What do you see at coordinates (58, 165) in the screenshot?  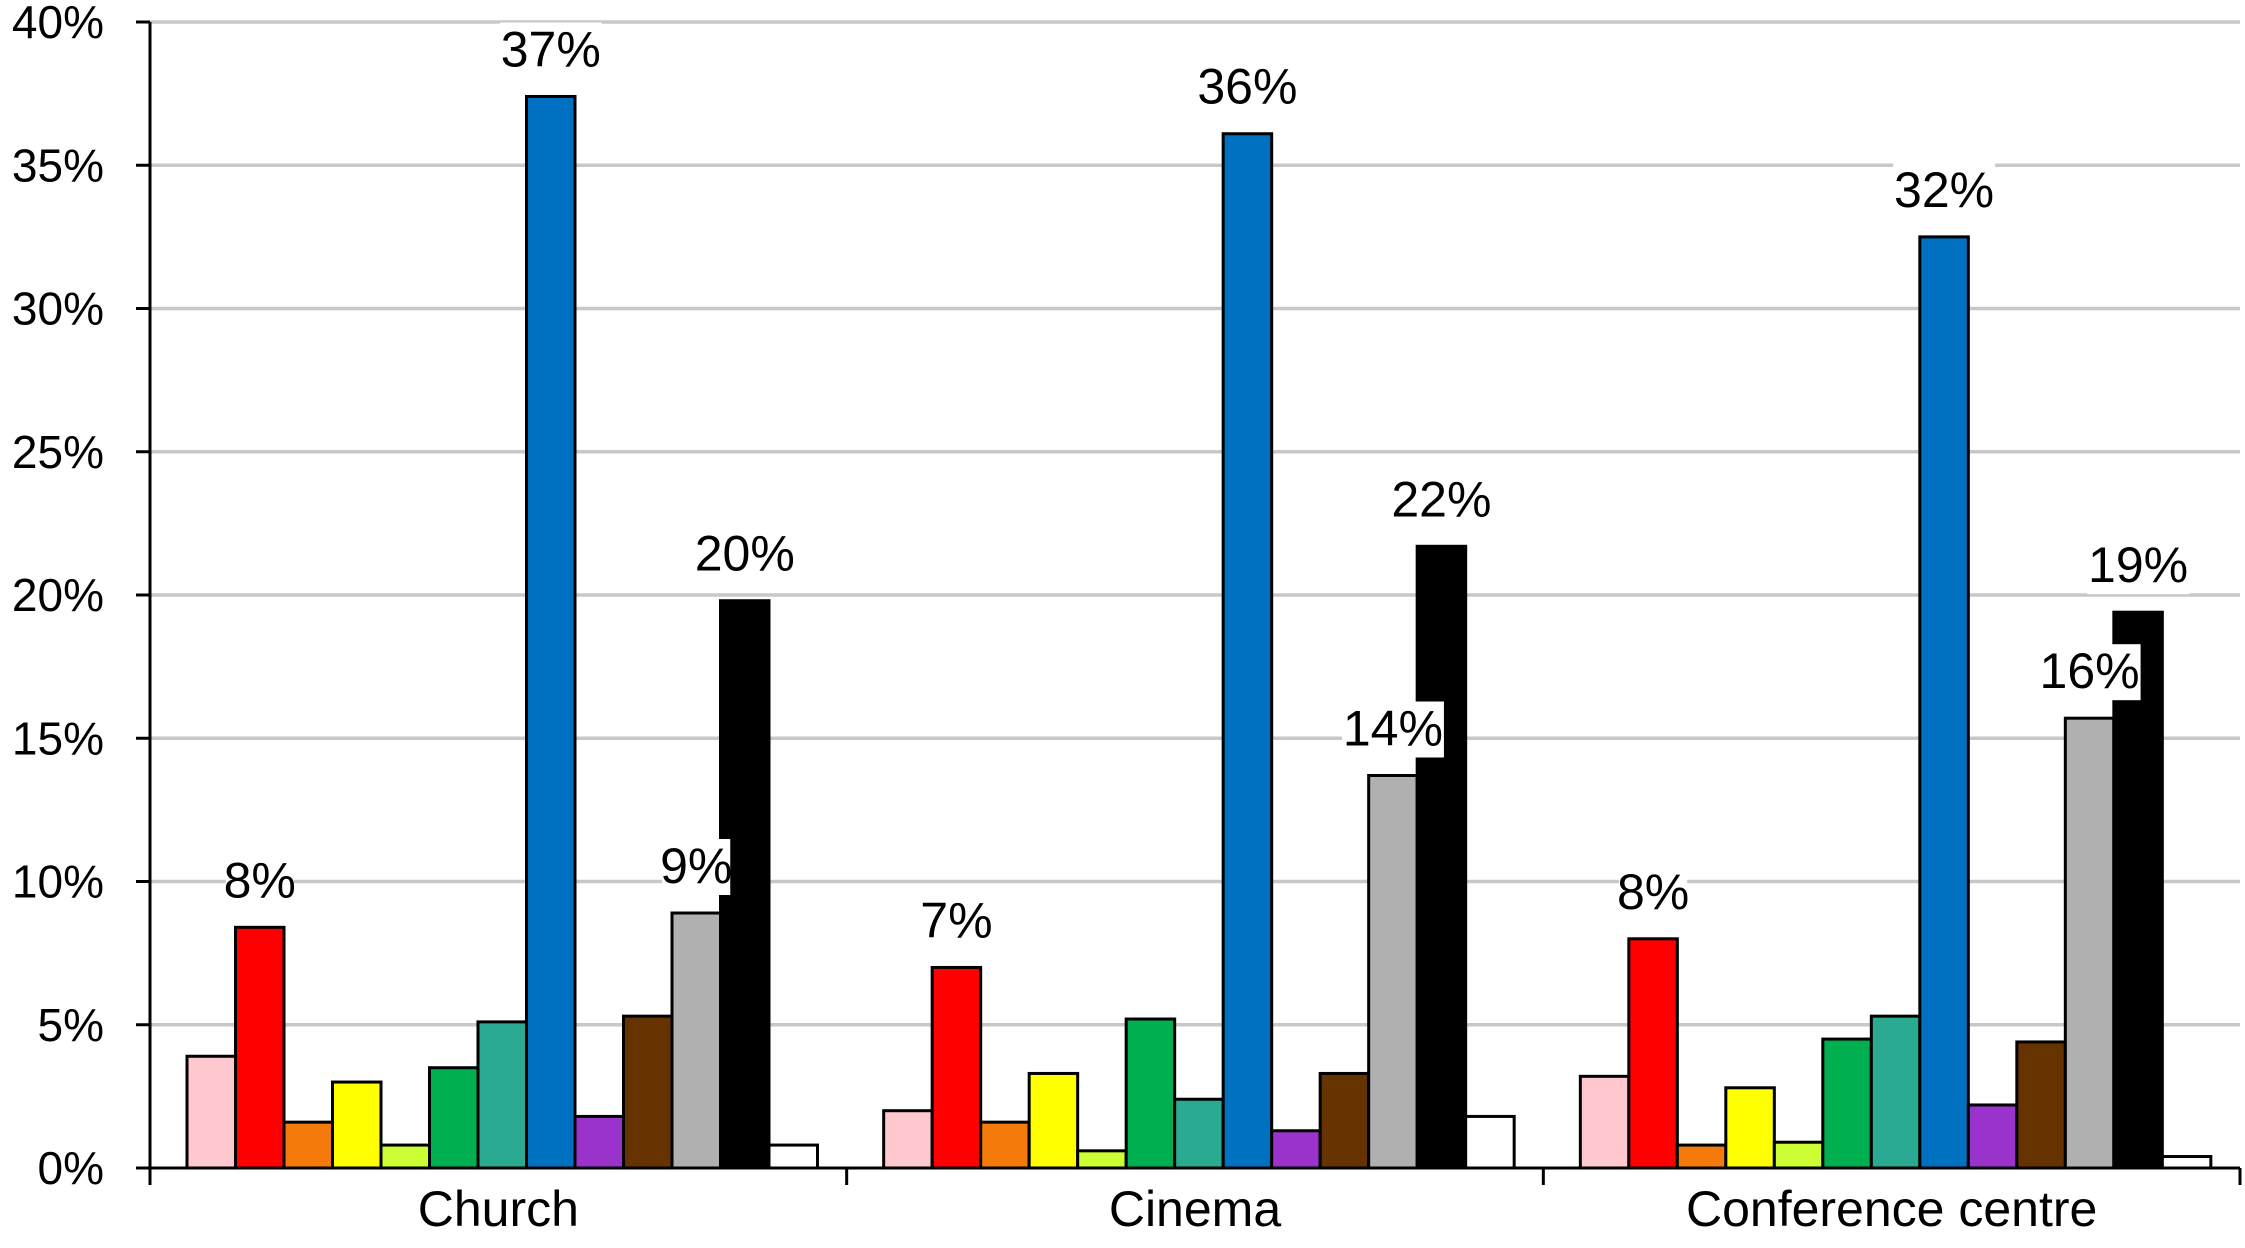 I see `y-tick-label: 35%` at bounding box center [58, 165].